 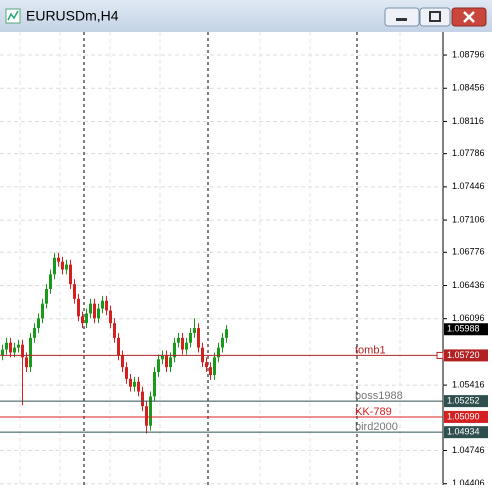 I want to click on y-tick-label: 1.04406, so click(x=468, y=481).